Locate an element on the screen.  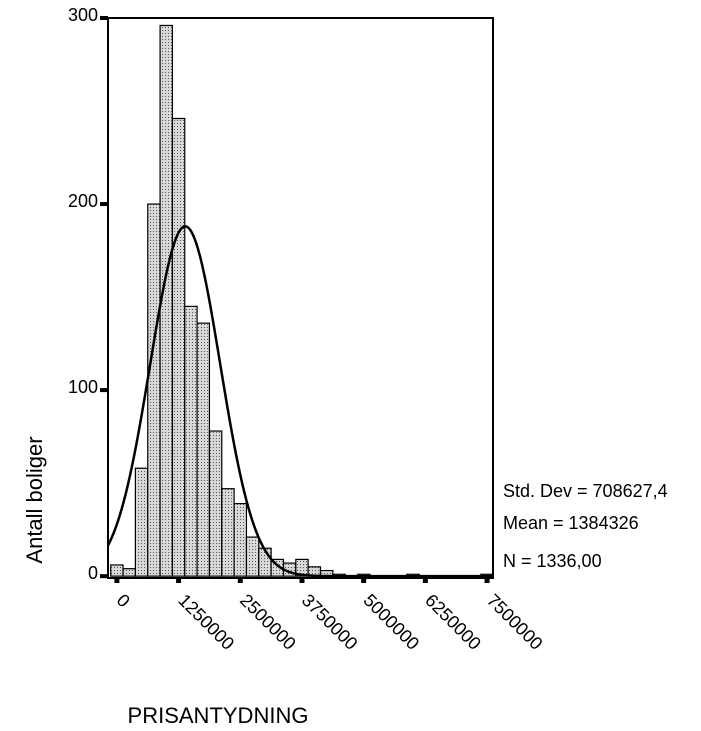
stat-label: Std. Dev = 708627,4 is located at coordinates (585, 491).